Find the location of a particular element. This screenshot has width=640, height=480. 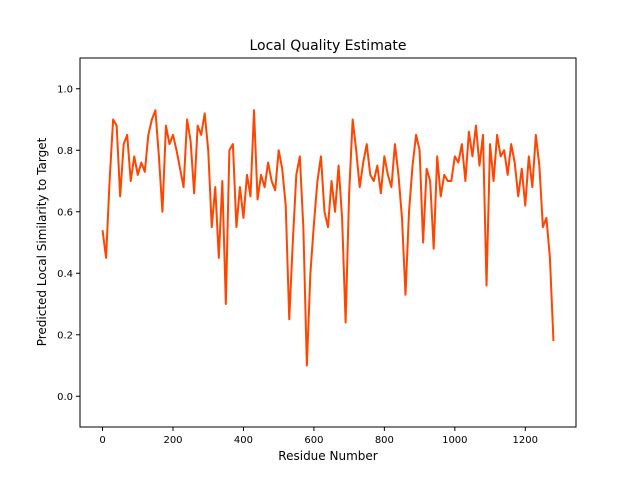

y-tick-label: 0.6 is located at coordinates (65, 212).